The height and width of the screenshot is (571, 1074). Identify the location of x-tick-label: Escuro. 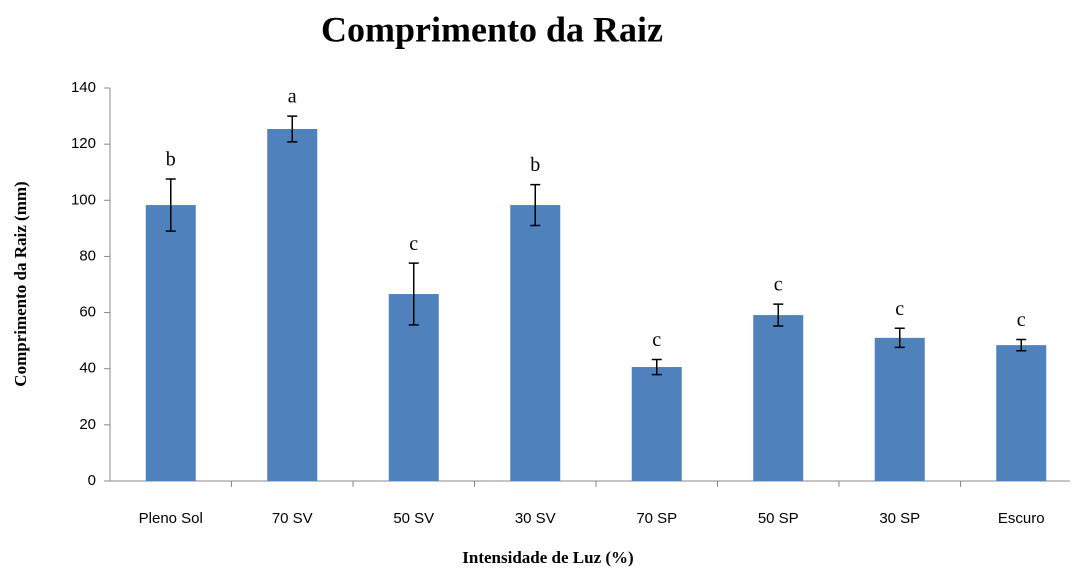
(1021, 518).